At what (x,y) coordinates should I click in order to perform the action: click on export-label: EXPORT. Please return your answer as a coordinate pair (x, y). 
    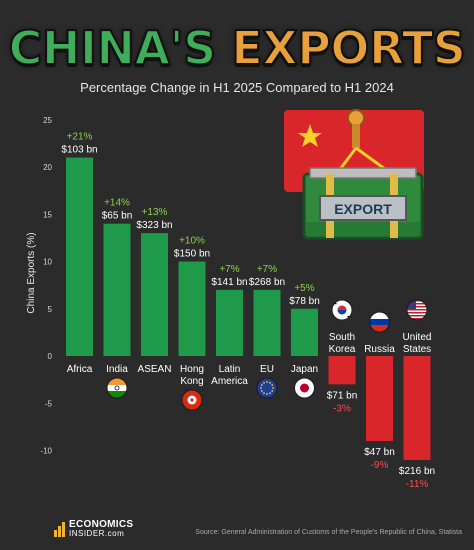
    Looking at the image, I should click on (363, 209).